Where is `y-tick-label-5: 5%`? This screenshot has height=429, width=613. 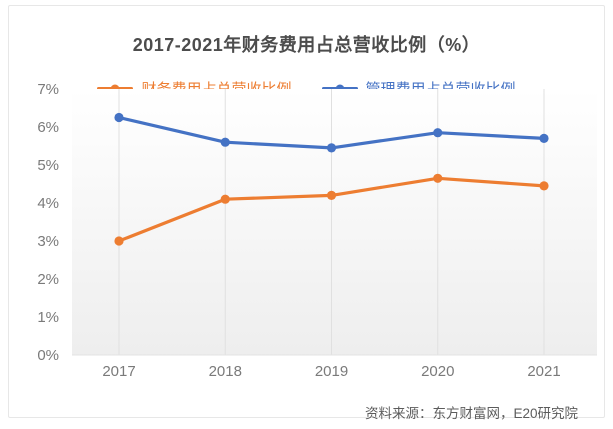 y-tick-label-5: 5% is located at coordinates (48, 165).